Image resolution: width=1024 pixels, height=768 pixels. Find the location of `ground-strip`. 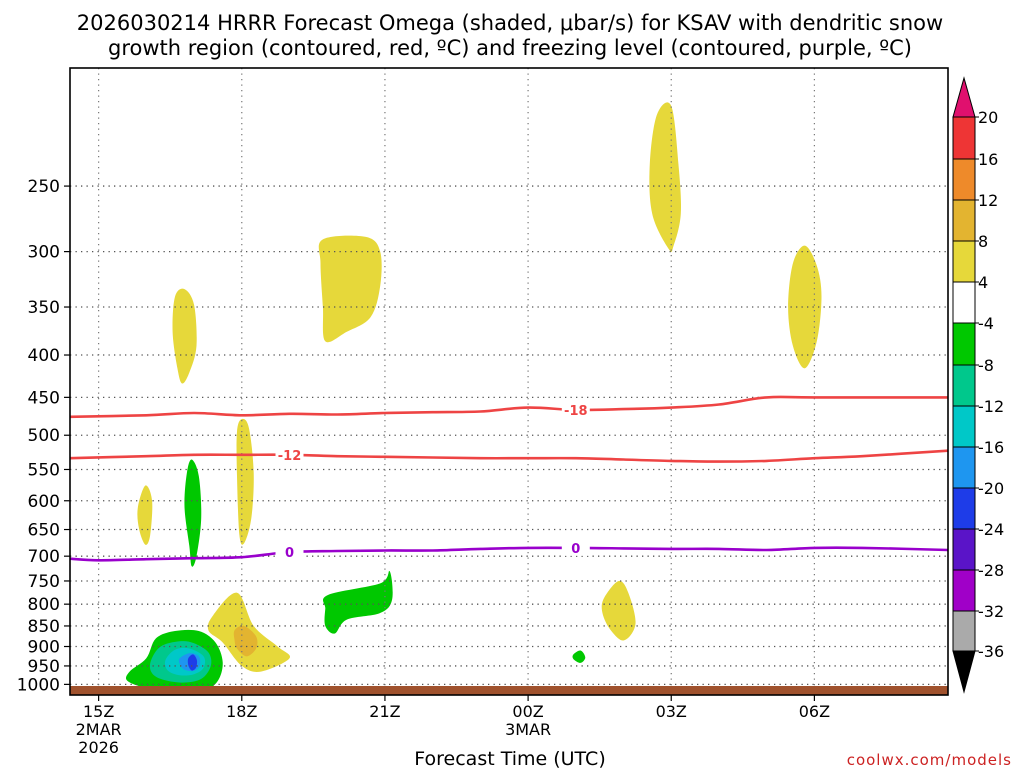

ground-strip is located at coordinates (509, 690).